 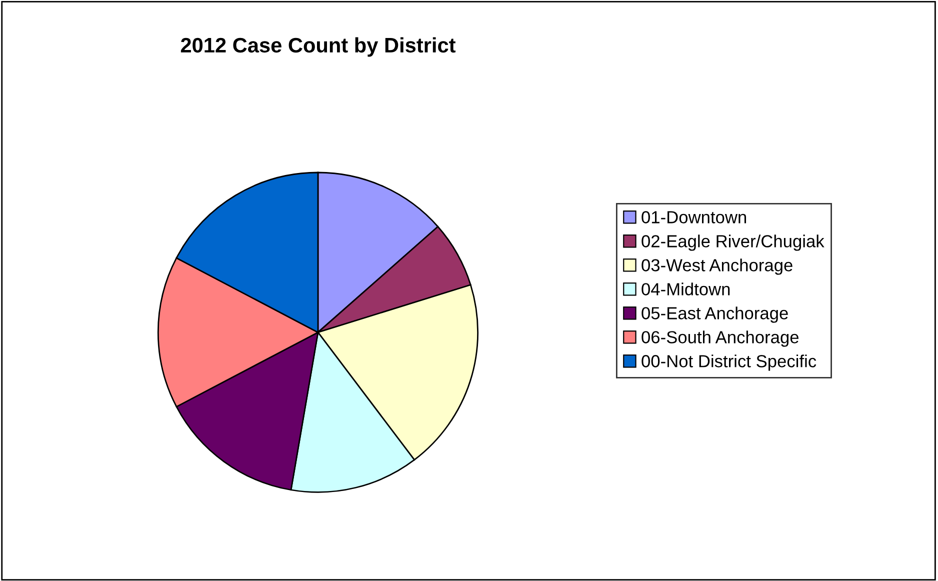 I want to click on legend-label: 05-East Anchorage, so click(x=715, y=314).